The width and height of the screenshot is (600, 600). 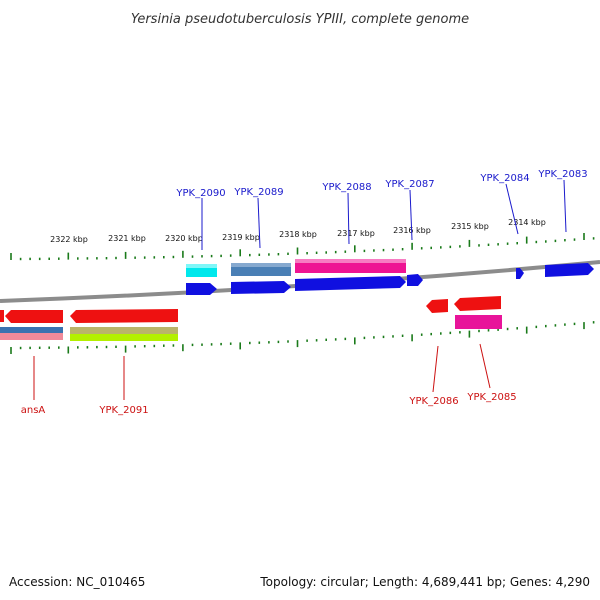 I want to click on gene-ypk-2085-arrow, so click(x=477, y=303).